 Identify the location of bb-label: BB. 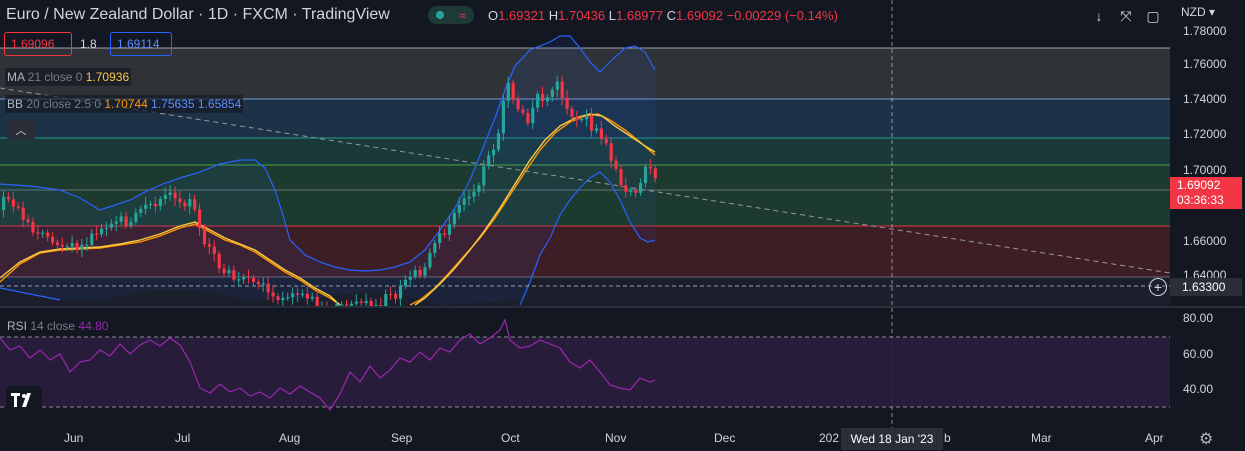
(15, 104).